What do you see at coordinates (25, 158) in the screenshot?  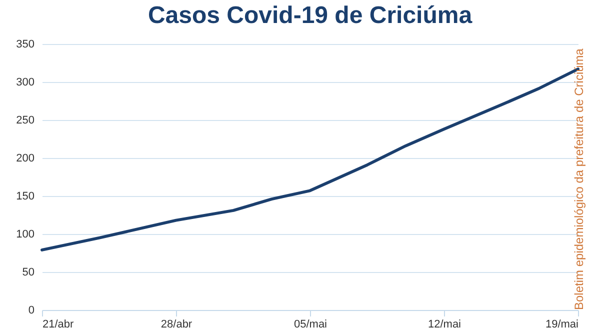 I see `y-tick-label: 200` at bounding box center [25, 158].